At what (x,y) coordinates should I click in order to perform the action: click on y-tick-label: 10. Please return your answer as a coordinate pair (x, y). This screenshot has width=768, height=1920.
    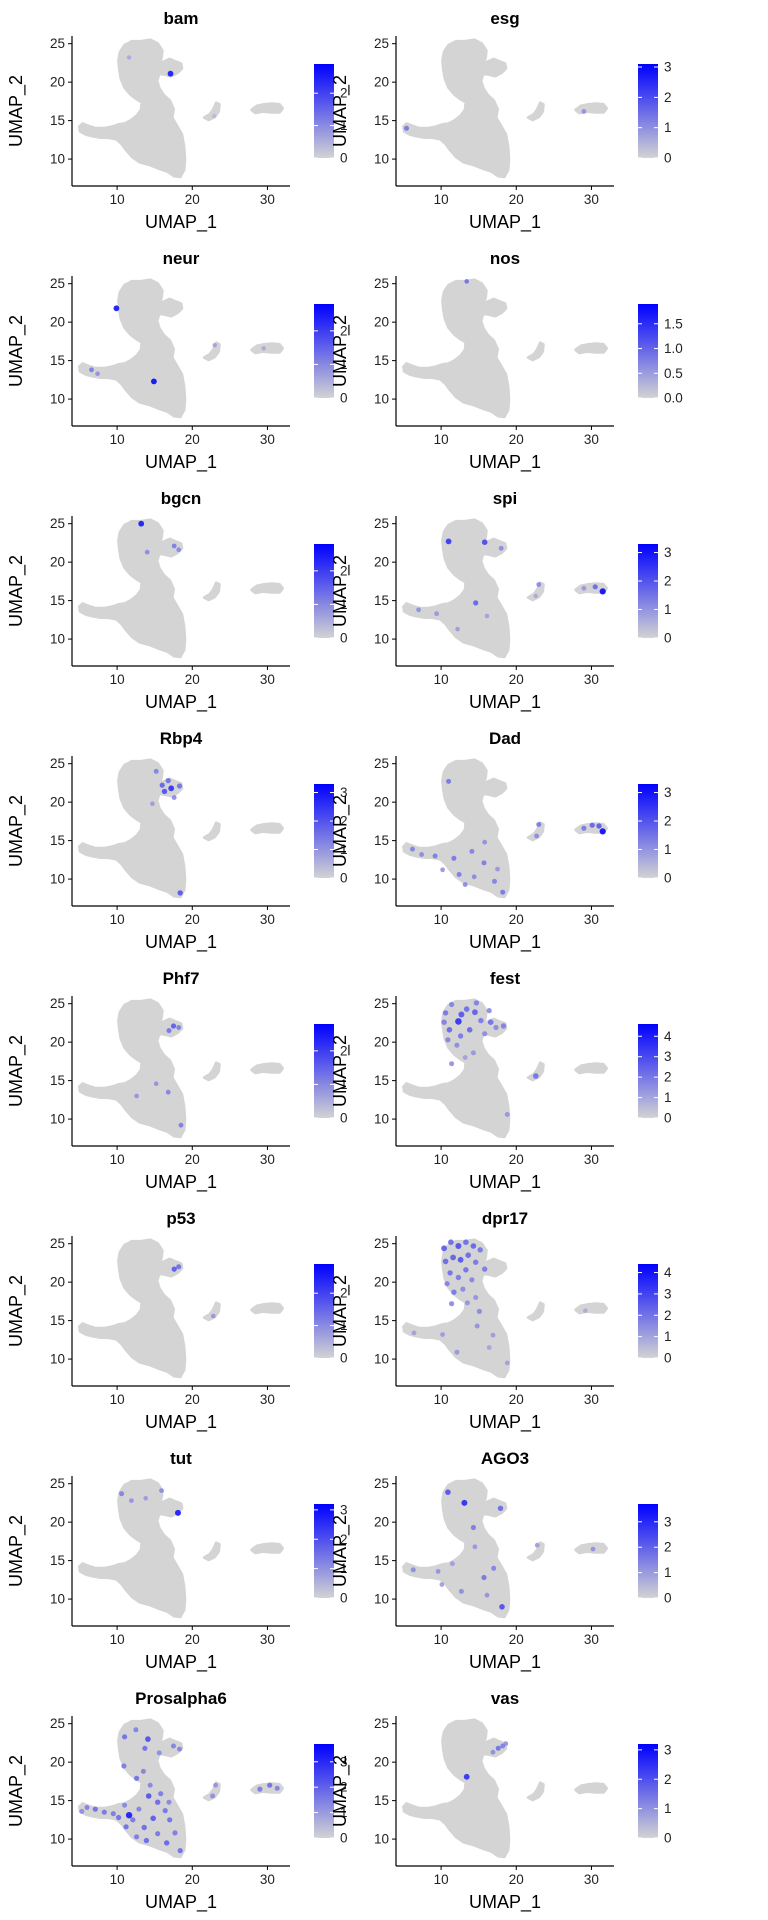
    Looking at the image, I should click on (381, 1599).